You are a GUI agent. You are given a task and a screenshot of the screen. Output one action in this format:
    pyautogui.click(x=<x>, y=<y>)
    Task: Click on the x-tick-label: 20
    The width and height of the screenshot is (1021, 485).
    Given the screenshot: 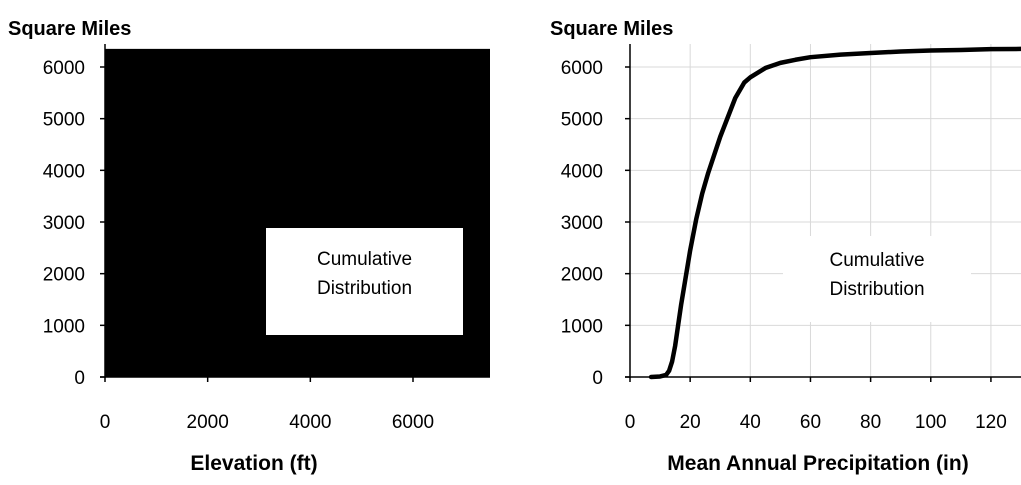 What is the action you would take?
    pyautogui.click(x=690, y=422)
    